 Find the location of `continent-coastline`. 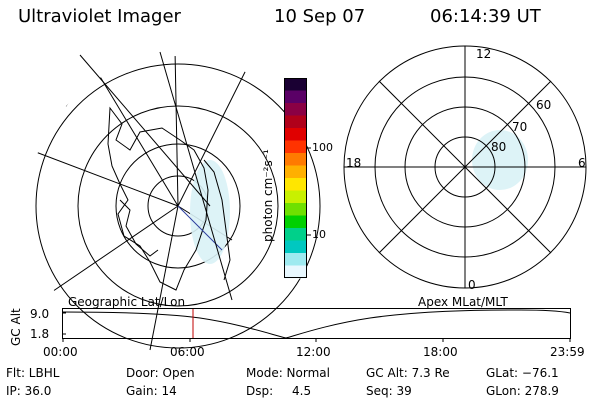

continent-coastline is located at coordinates (158, 198).